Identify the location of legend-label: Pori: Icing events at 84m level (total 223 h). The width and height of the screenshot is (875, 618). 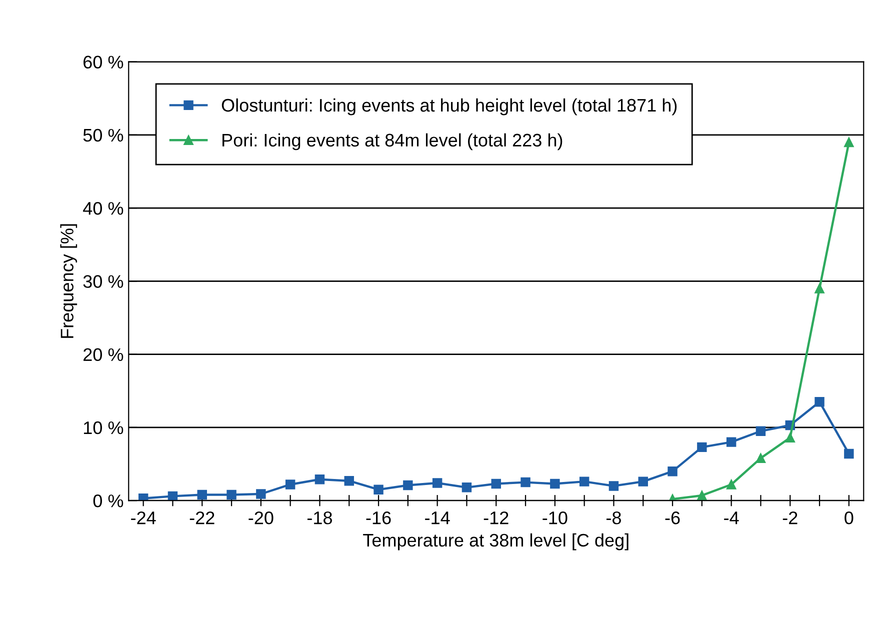
(392, 141).